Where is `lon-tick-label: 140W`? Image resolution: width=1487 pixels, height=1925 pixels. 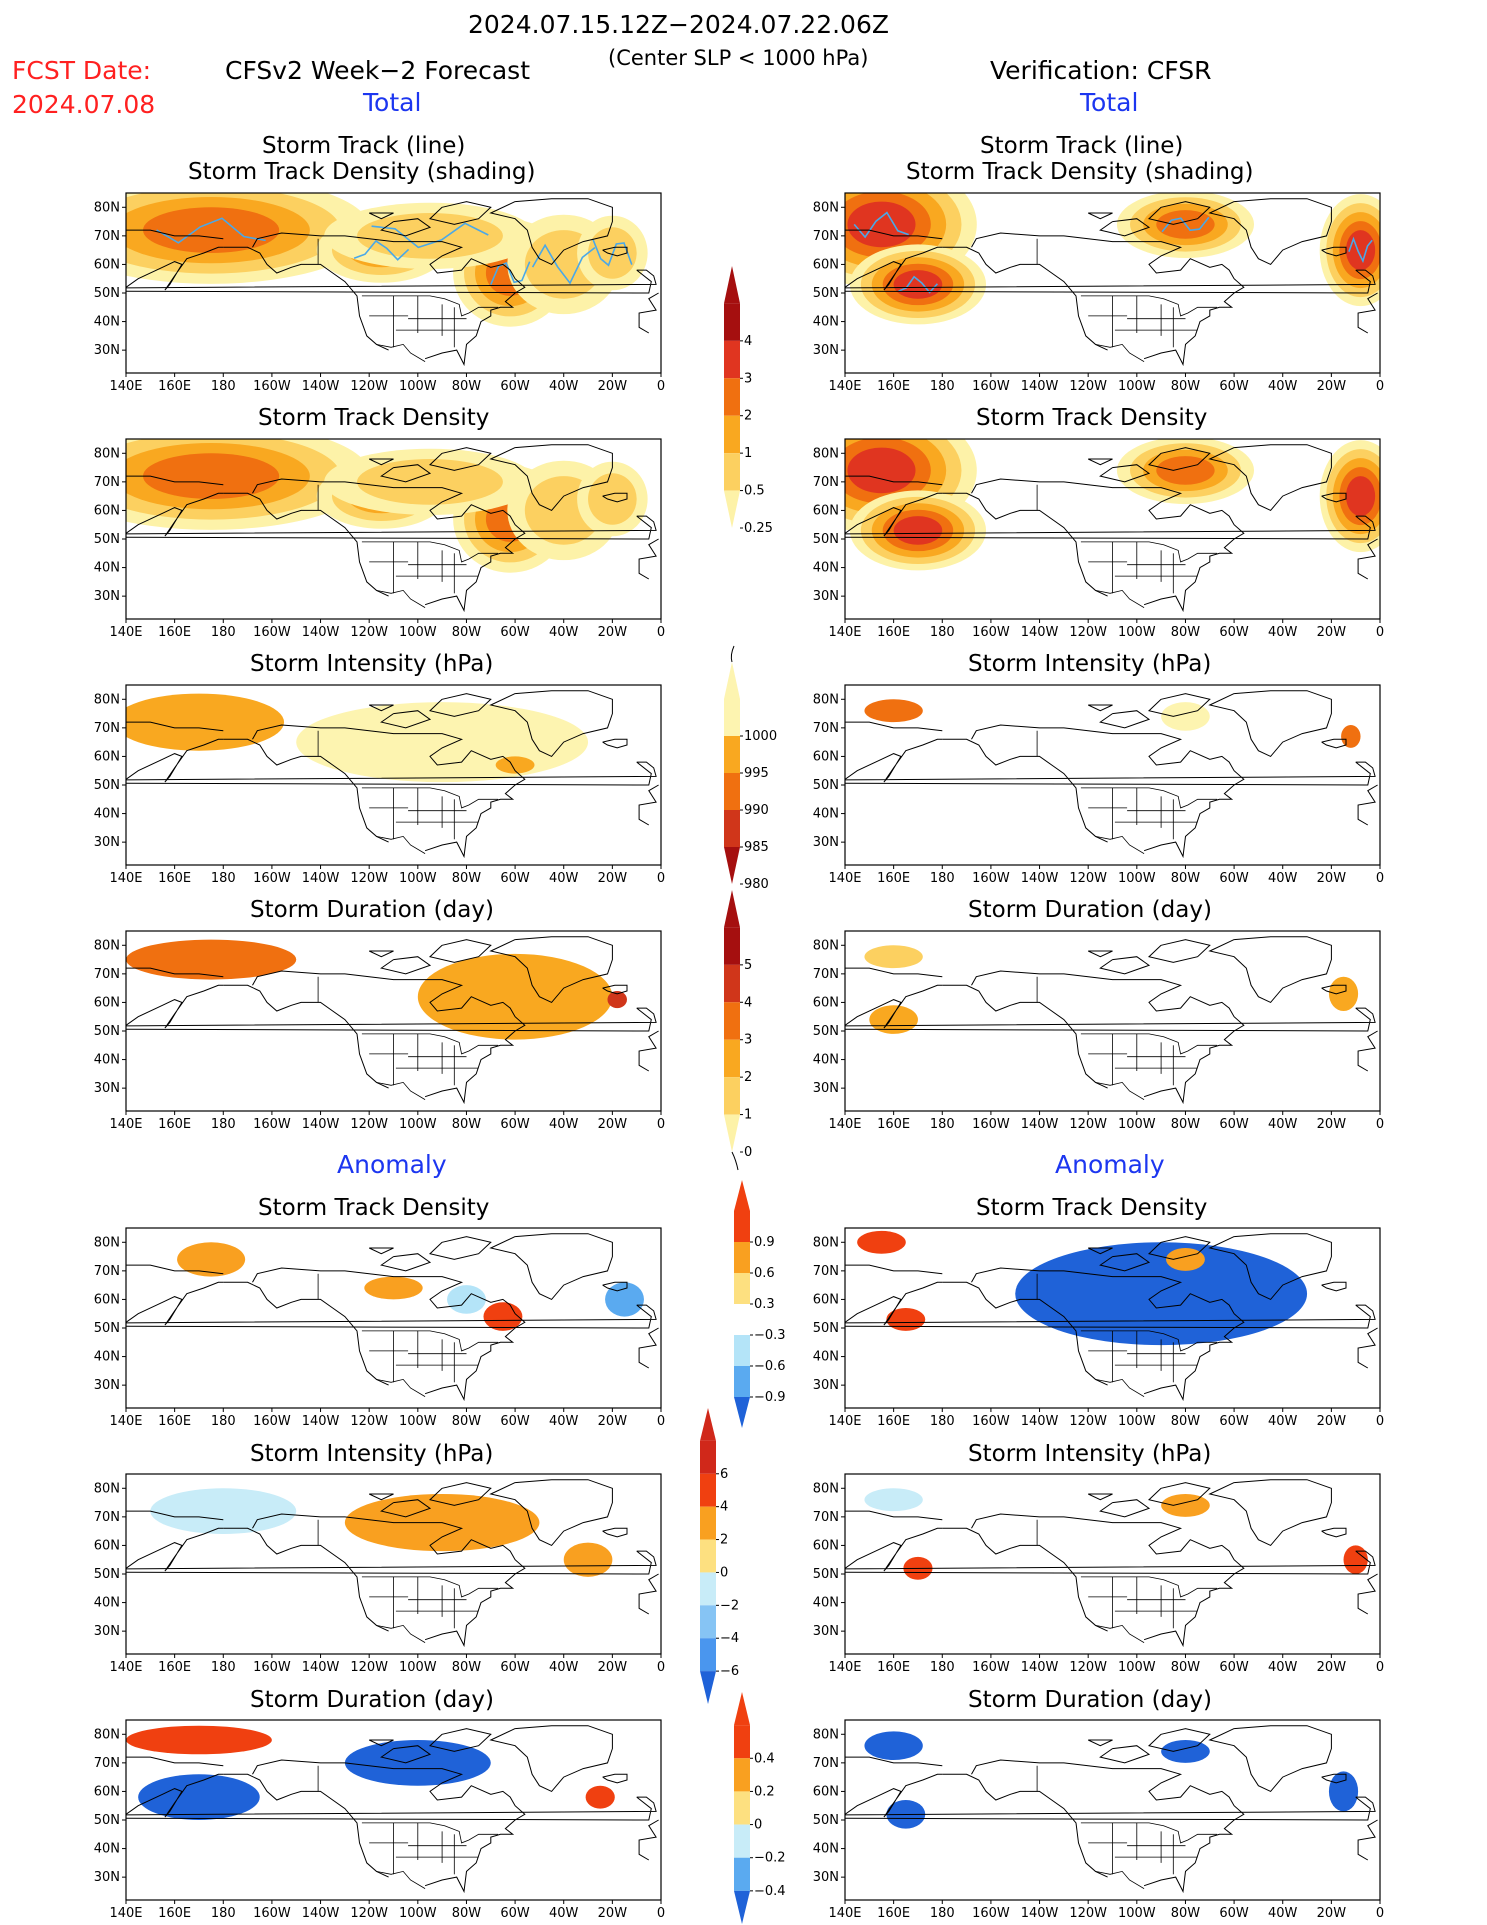
lon-tick-label: 140W is located at coordinates (1040, 1421).